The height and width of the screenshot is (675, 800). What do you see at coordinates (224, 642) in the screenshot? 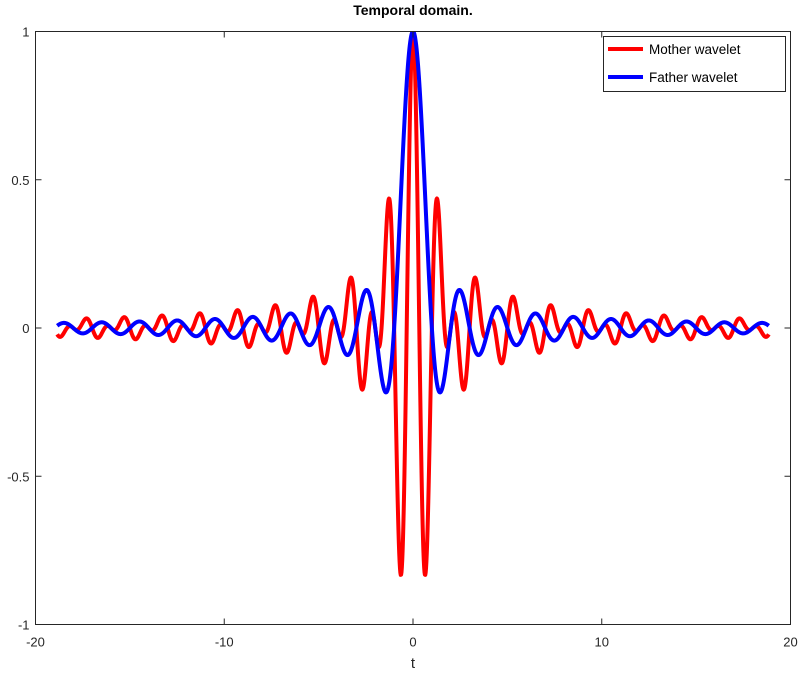
I see `x-tick-label: -10` at bounding box center [224, 642].